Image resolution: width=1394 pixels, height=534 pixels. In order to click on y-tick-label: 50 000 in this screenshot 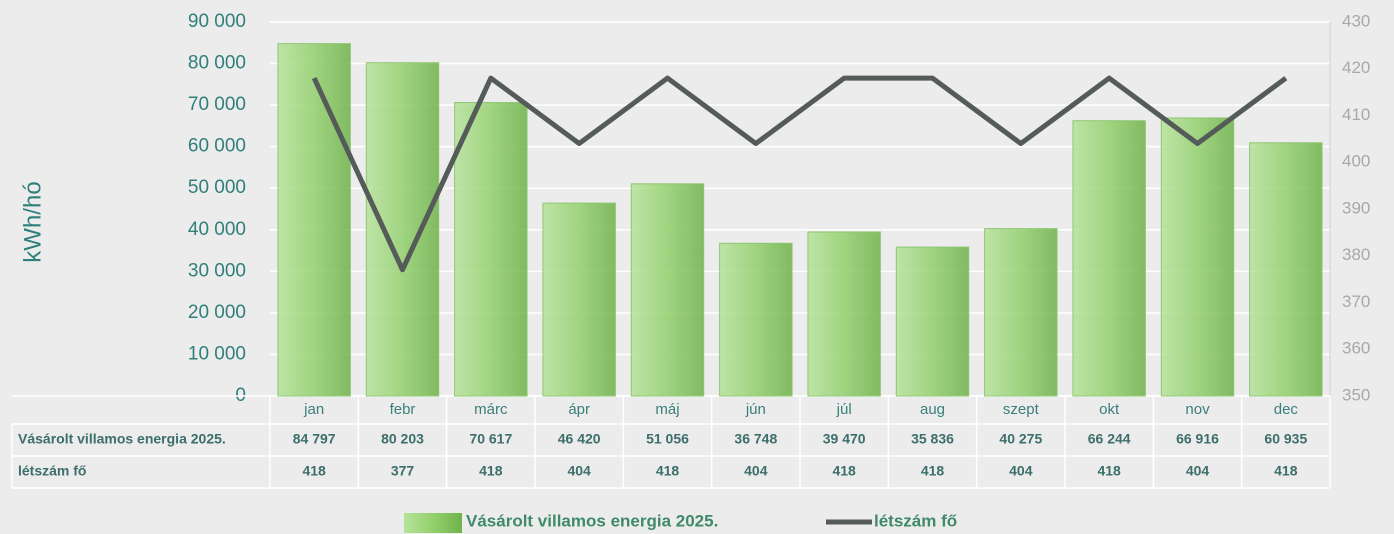, I will do `click(217, 187)`.